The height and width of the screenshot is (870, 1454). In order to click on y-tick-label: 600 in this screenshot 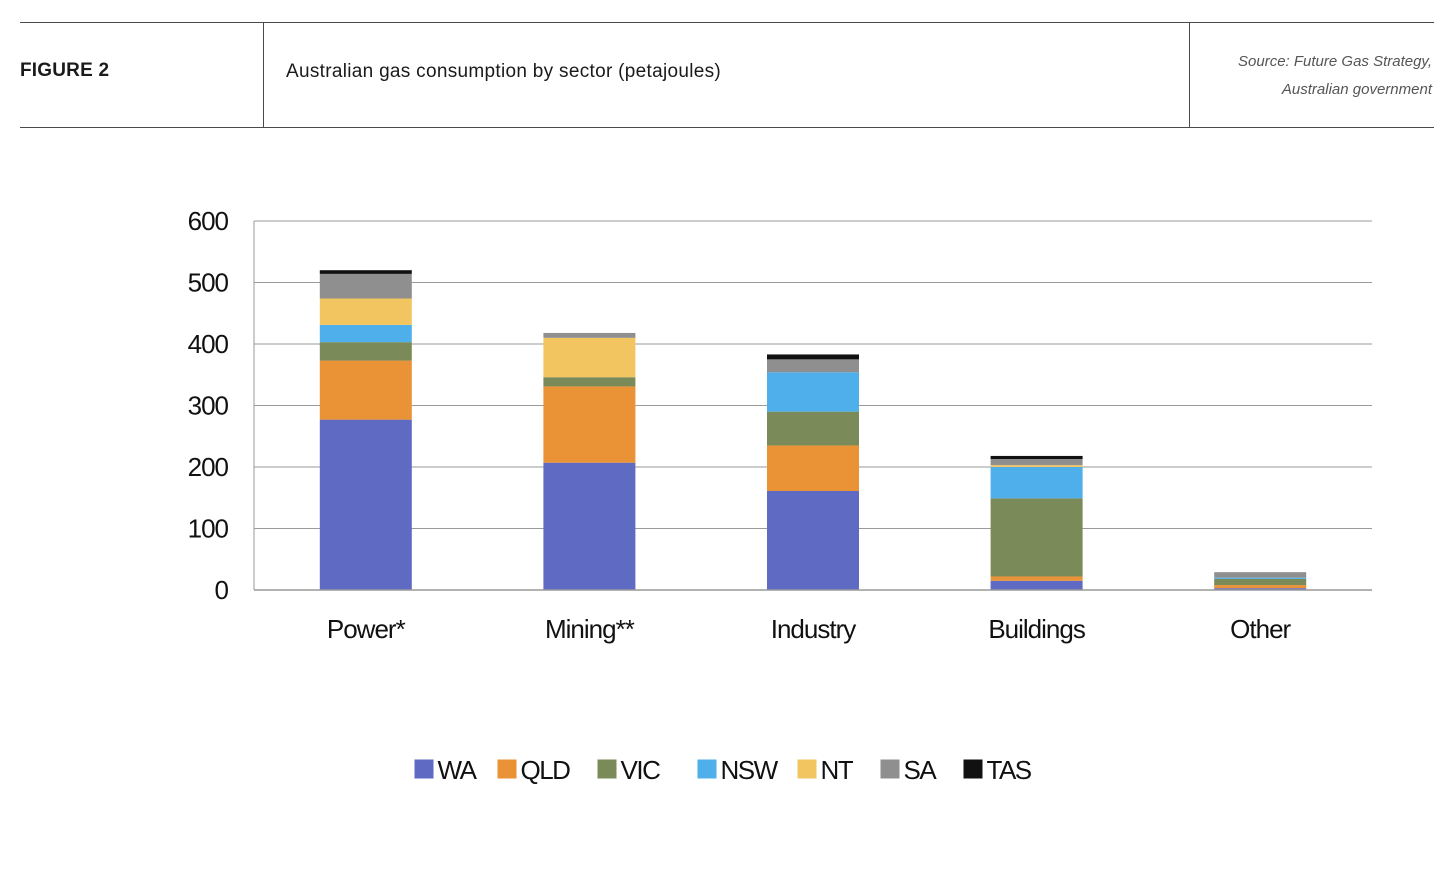, I will do `click(208, 221)`.